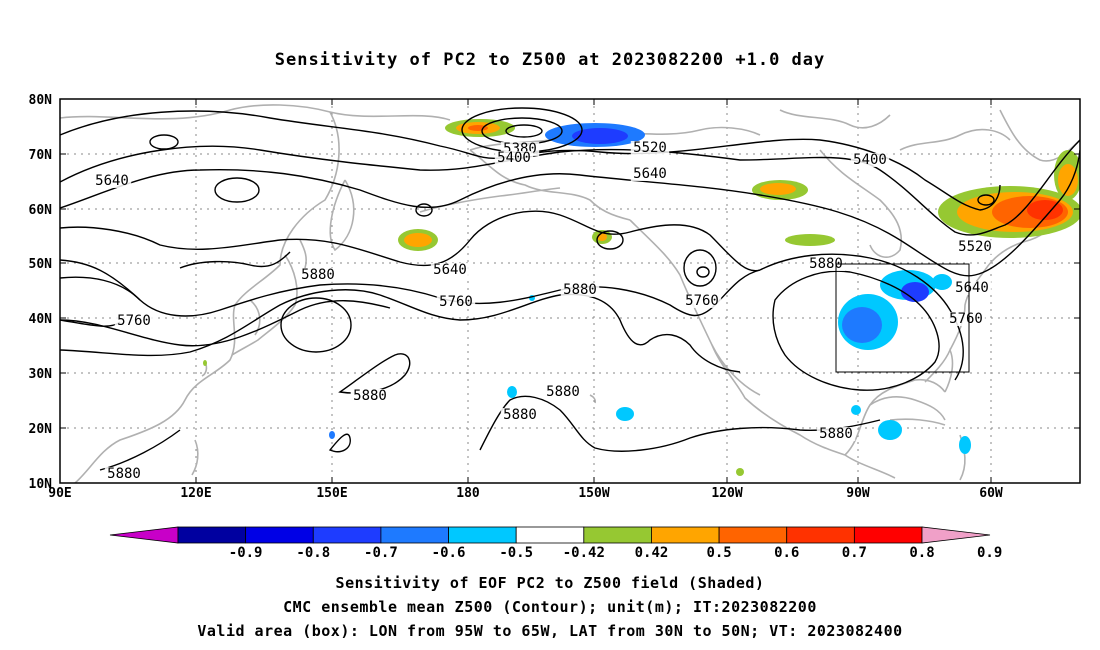 This screenshot has width=1100, height=650. I want to click on colorbar-label: 0.7, so click(854, 553).